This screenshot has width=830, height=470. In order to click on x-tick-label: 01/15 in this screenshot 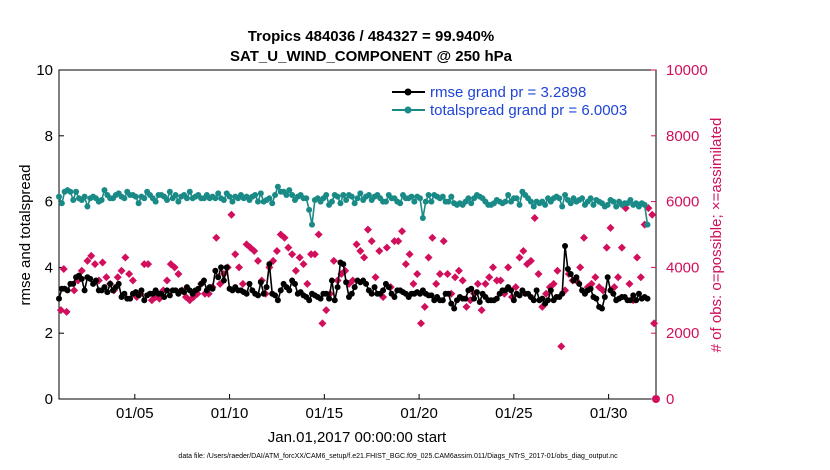, I will do `click(325, 413)`.